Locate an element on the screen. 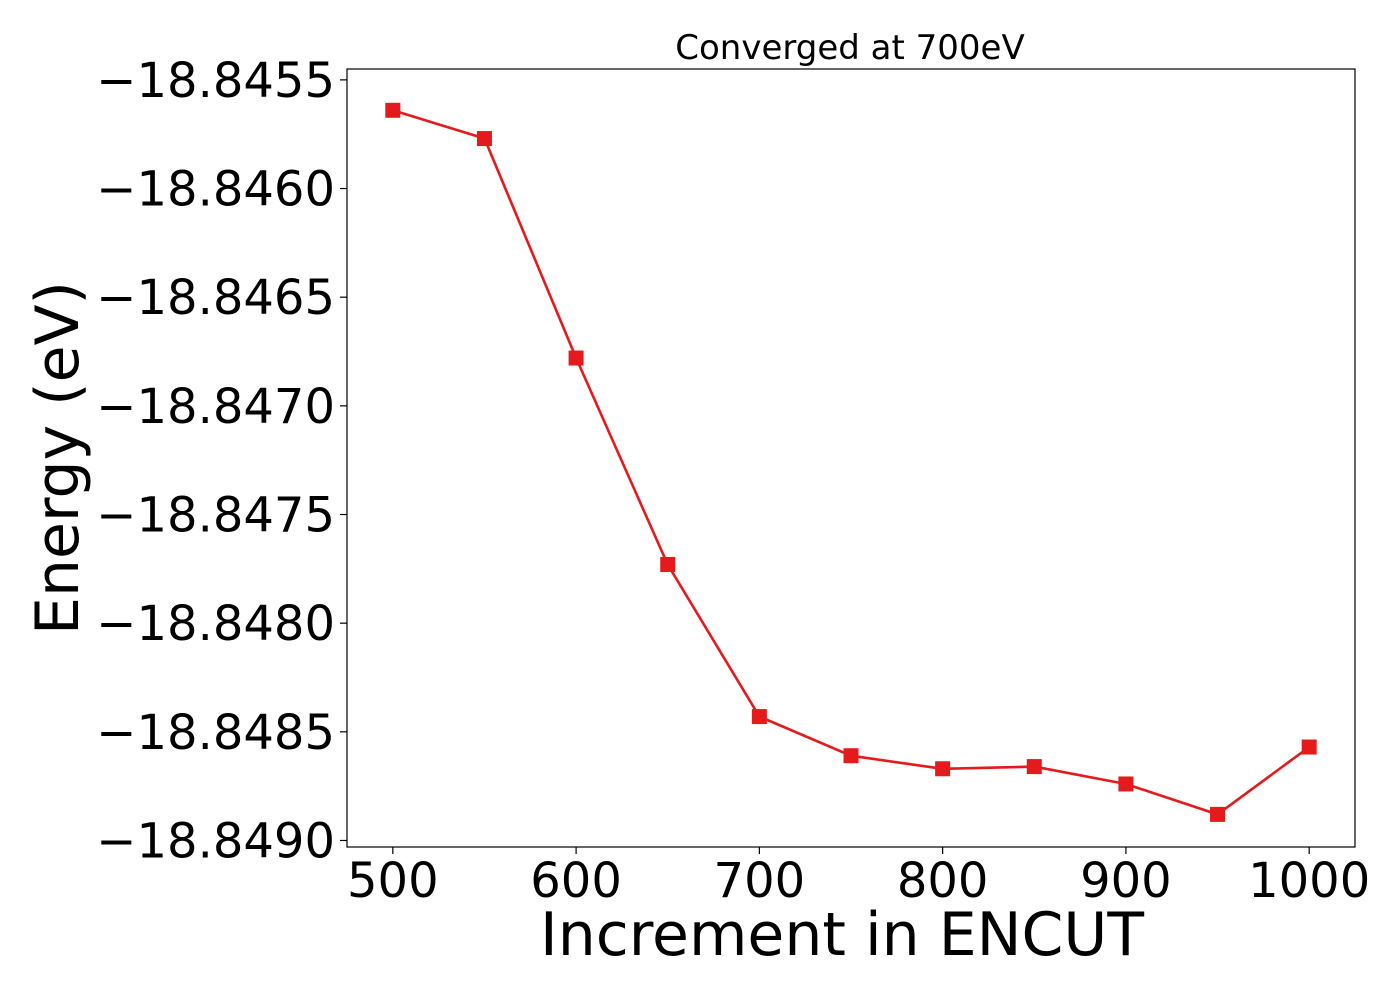  y-tick-label: −18.8465 is located at coordinates (215, 298).